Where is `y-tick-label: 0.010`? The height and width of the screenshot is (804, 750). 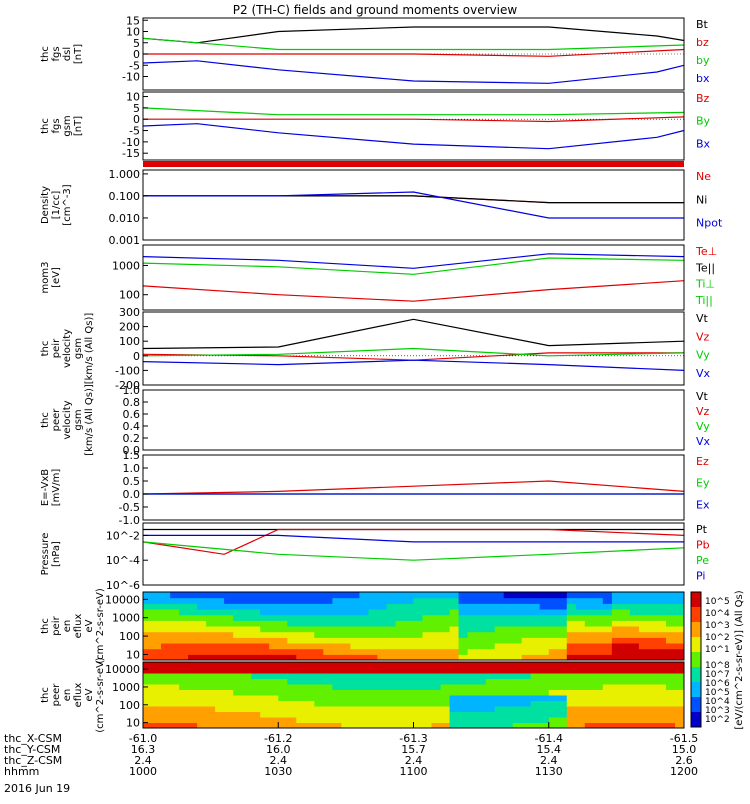 y-tick-label: 0.010 is located at coordinates (125, 218).